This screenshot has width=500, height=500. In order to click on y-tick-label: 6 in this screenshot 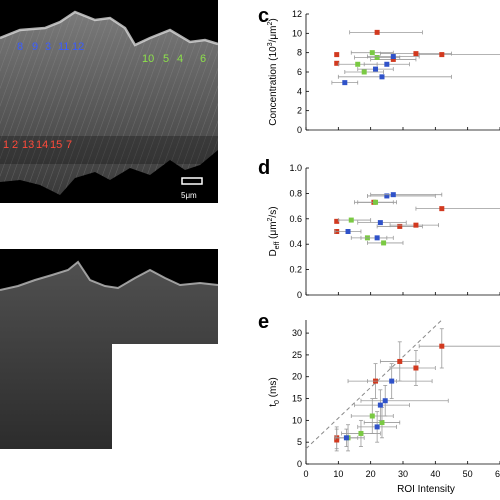, I will do `click(299, 72)`.